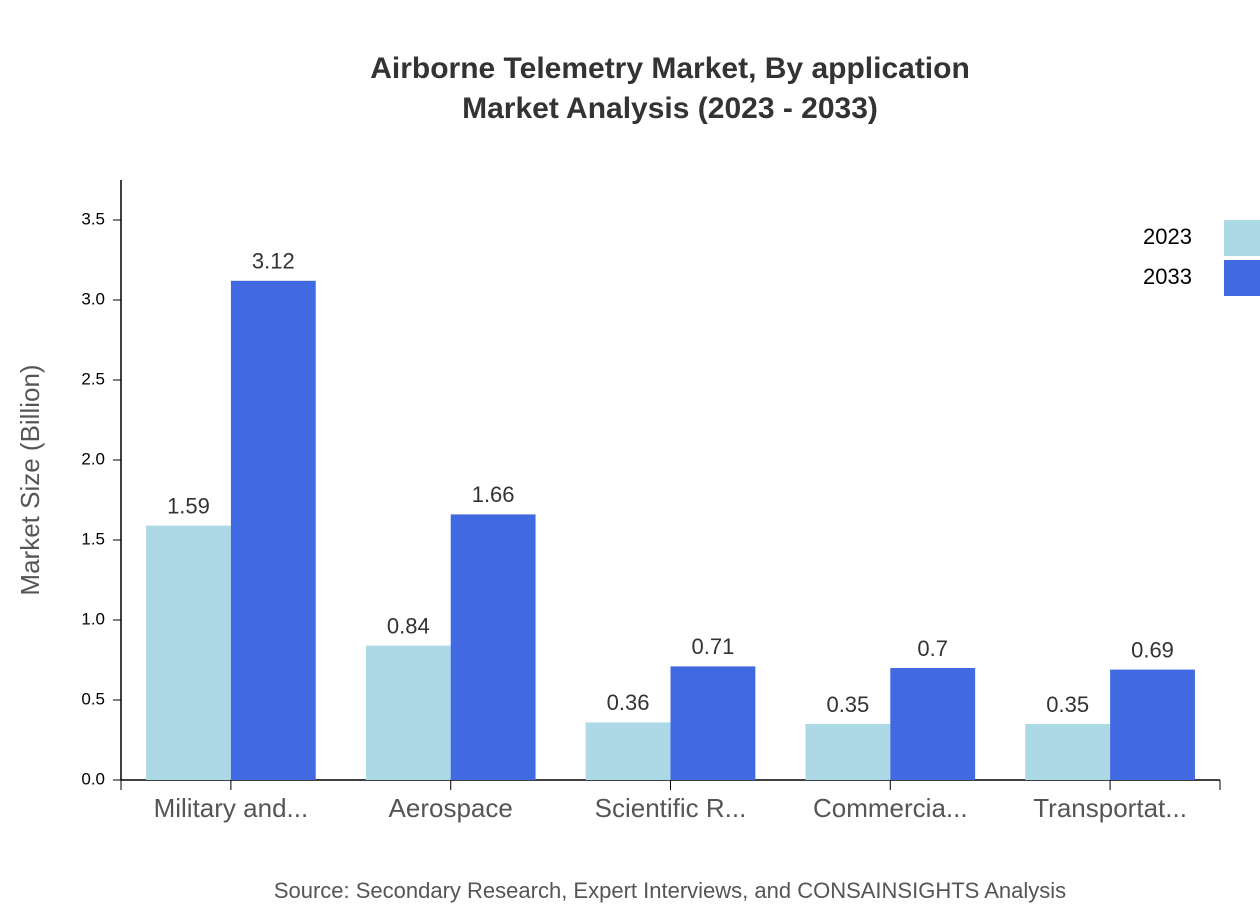 The image size is (1260, 920). I want to click on y-tick-label: 0.5, so click(93, 698).